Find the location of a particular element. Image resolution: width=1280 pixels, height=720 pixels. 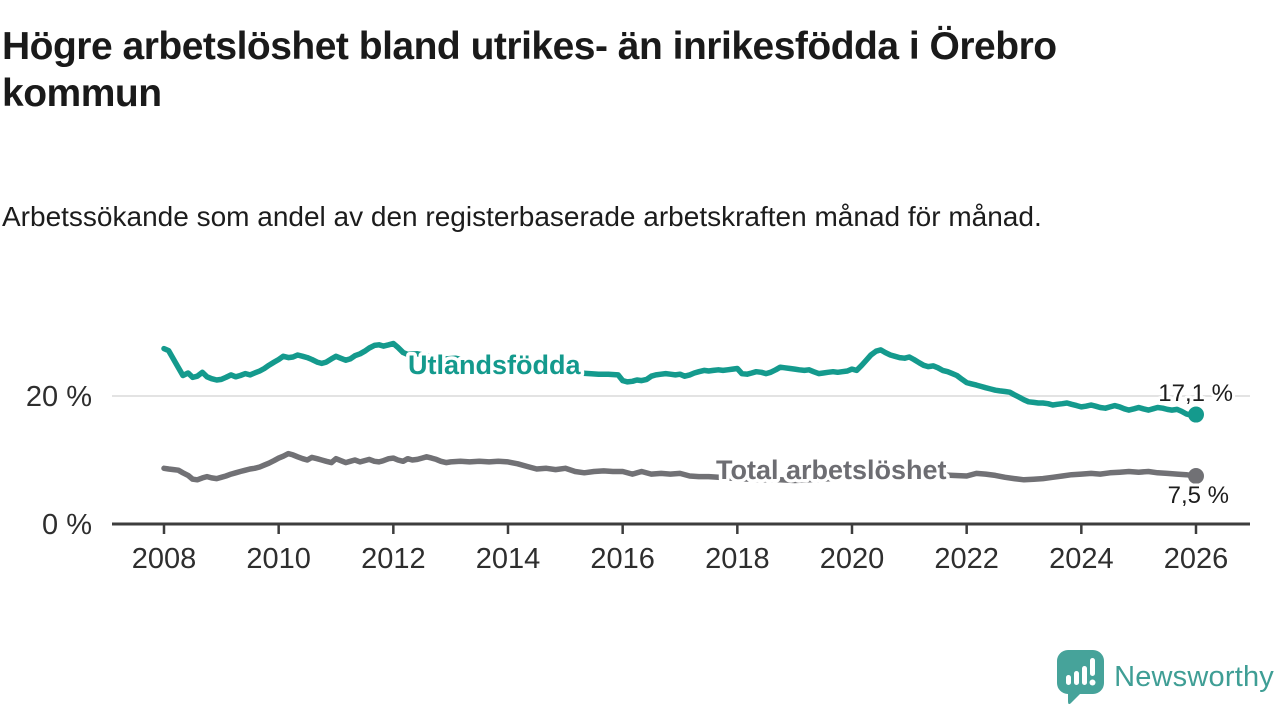

bar-chart-speech-bubble-icon is located at coordinates (1081, 677).